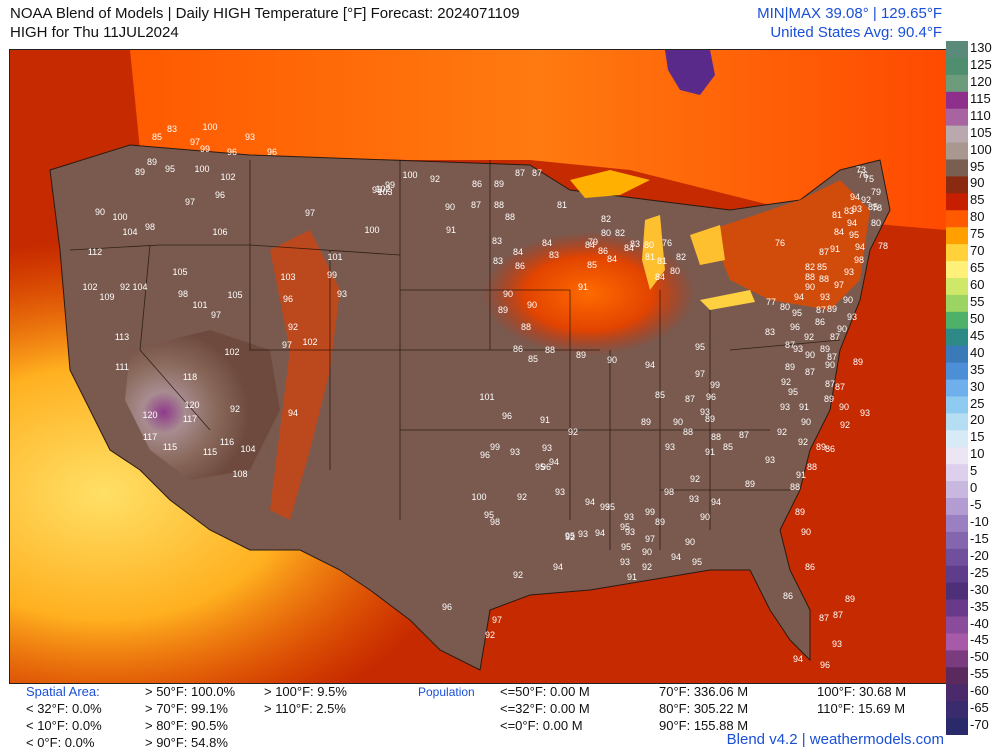 The height and width of the screenshot is (750, 1000). What do you see at coordinates (977, 217) in the screenshot?
I see `colorbar-tick-label: 80` at bounding box center [977, 217].